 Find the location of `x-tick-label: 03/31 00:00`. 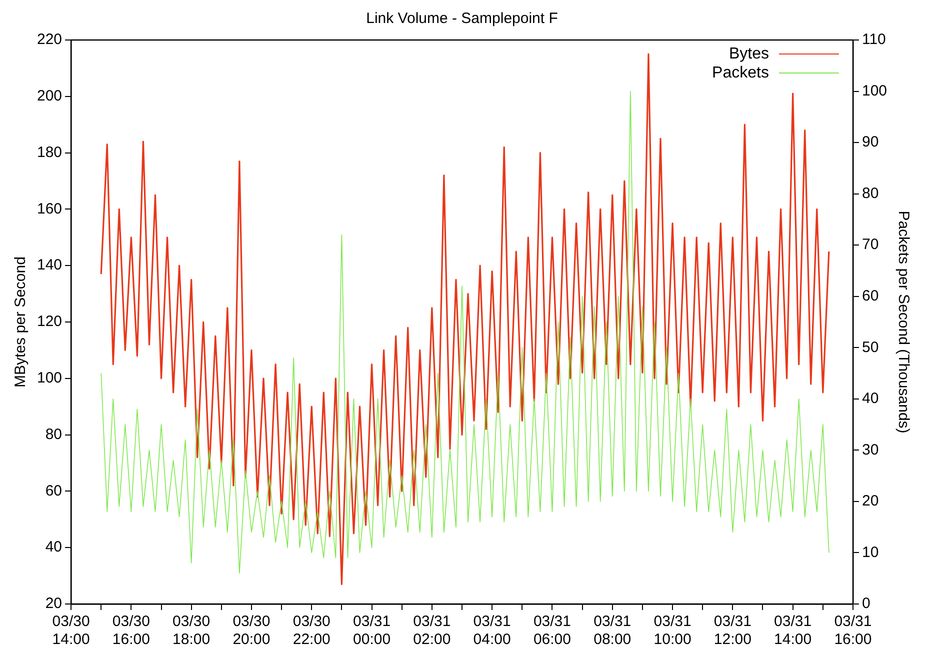

x-tick-label: 03/31 00:00 is located at coordinates (372, 630).